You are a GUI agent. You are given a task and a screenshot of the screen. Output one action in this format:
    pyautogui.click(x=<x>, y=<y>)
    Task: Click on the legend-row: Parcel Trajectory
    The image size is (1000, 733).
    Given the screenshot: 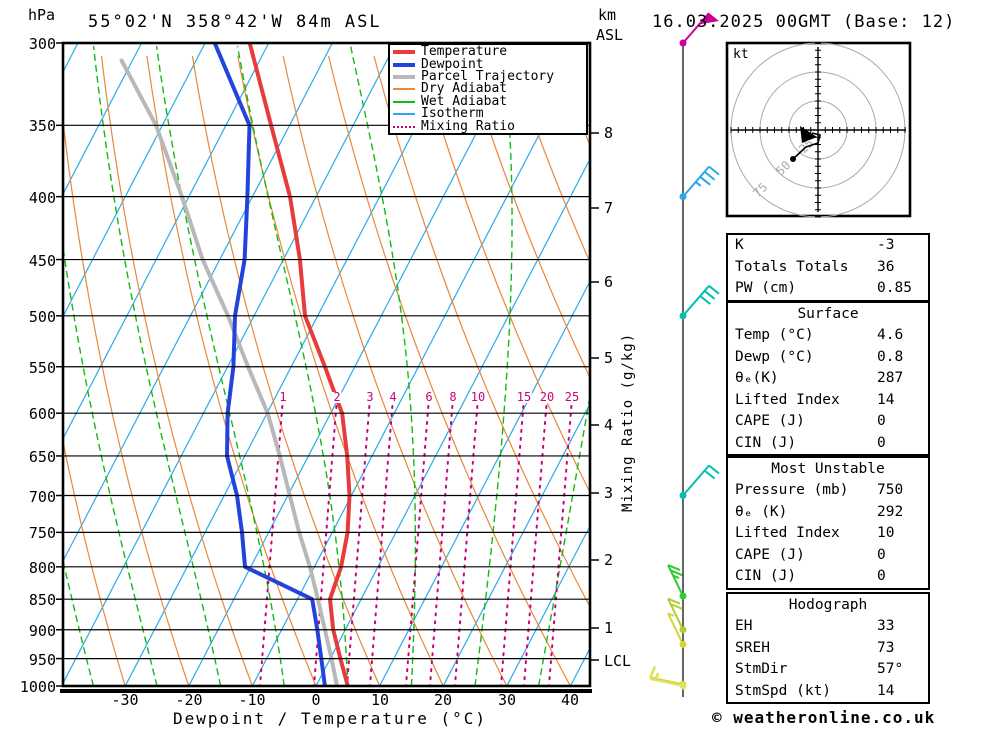 What is the action you would take?
    pyautogui.click(x=489, y=76)
    